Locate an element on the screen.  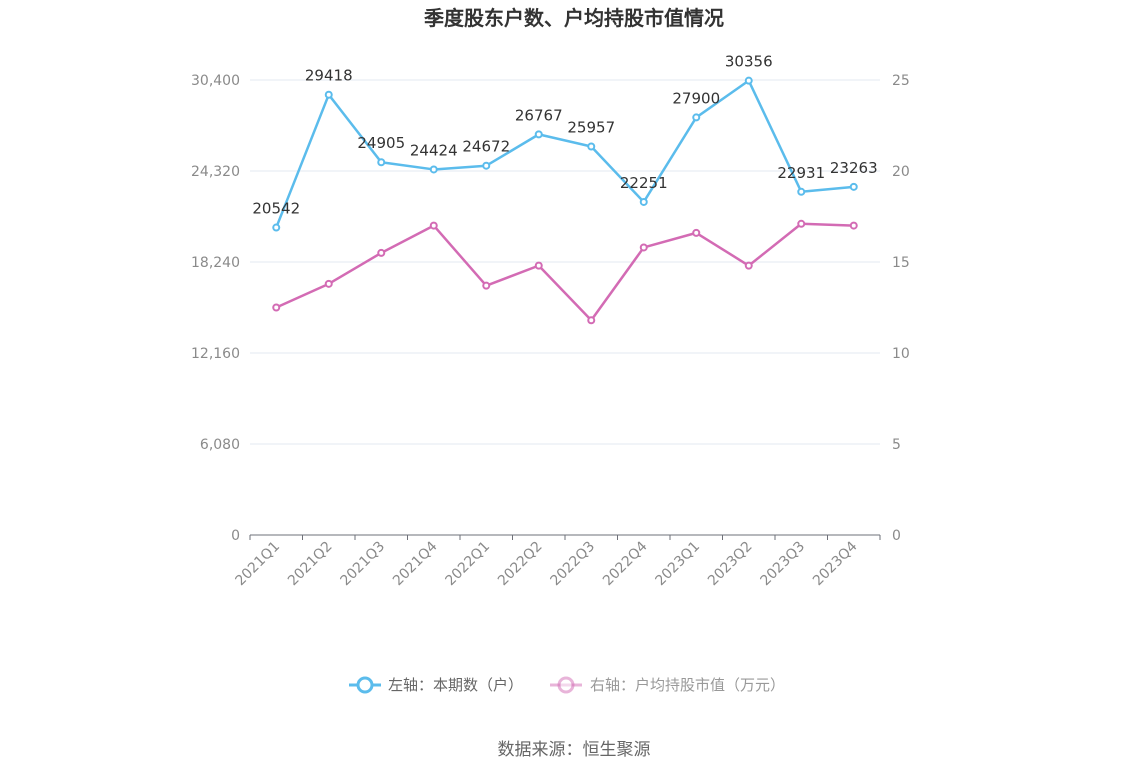
x-tick-label: 2023Q3 is located at coordinates (782, 564).